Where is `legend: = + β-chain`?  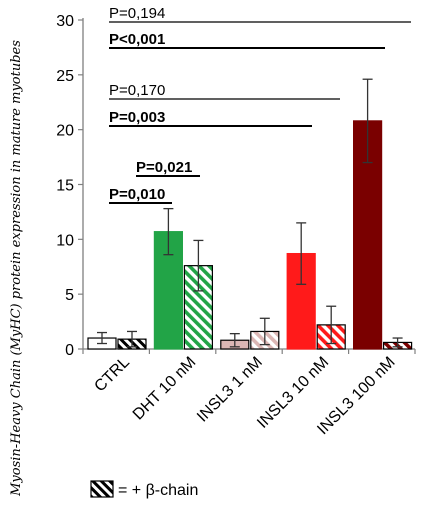
legend: = + β-chain is located at coordinates (144, 489).